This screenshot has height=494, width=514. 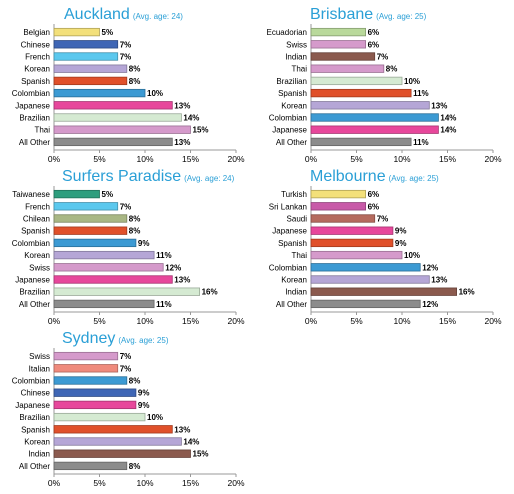 What do you see at coordinates (173, 267) in the screenshot?
I see `data-label: 12%` at bounding box center [173, 267].